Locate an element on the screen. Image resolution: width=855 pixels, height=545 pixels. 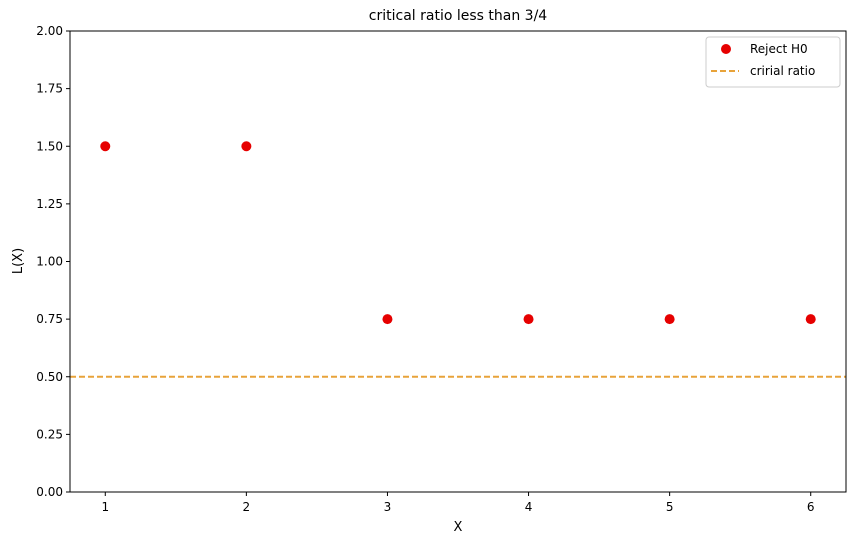
x-tick-label: 2 is located at coordinates (247, 507).